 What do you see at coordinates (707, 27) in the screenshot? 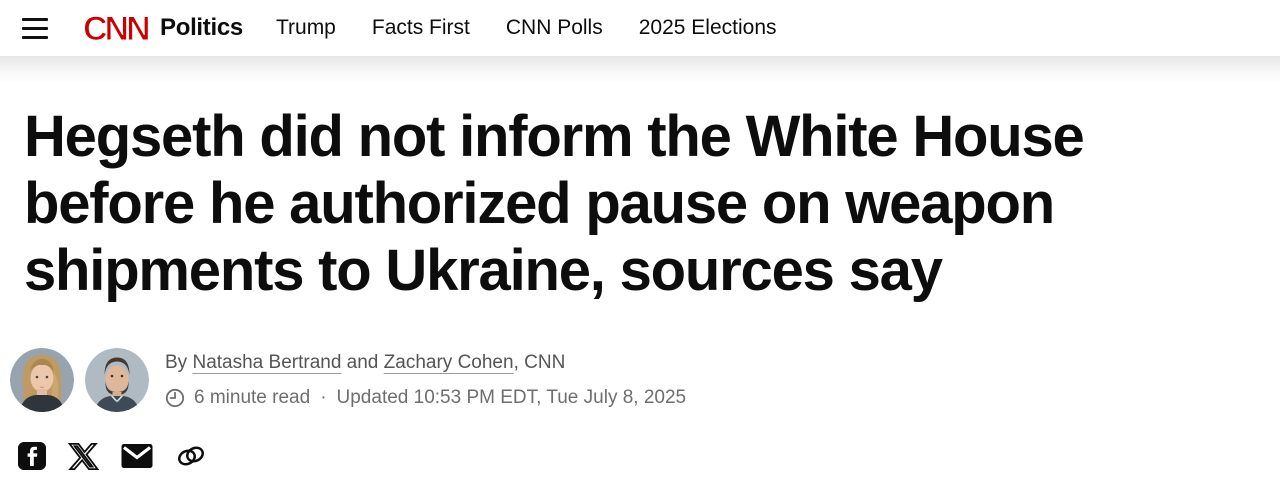
I see `nav-item-2025-elections: 2025 Elections` at bounding box center [707, 27].